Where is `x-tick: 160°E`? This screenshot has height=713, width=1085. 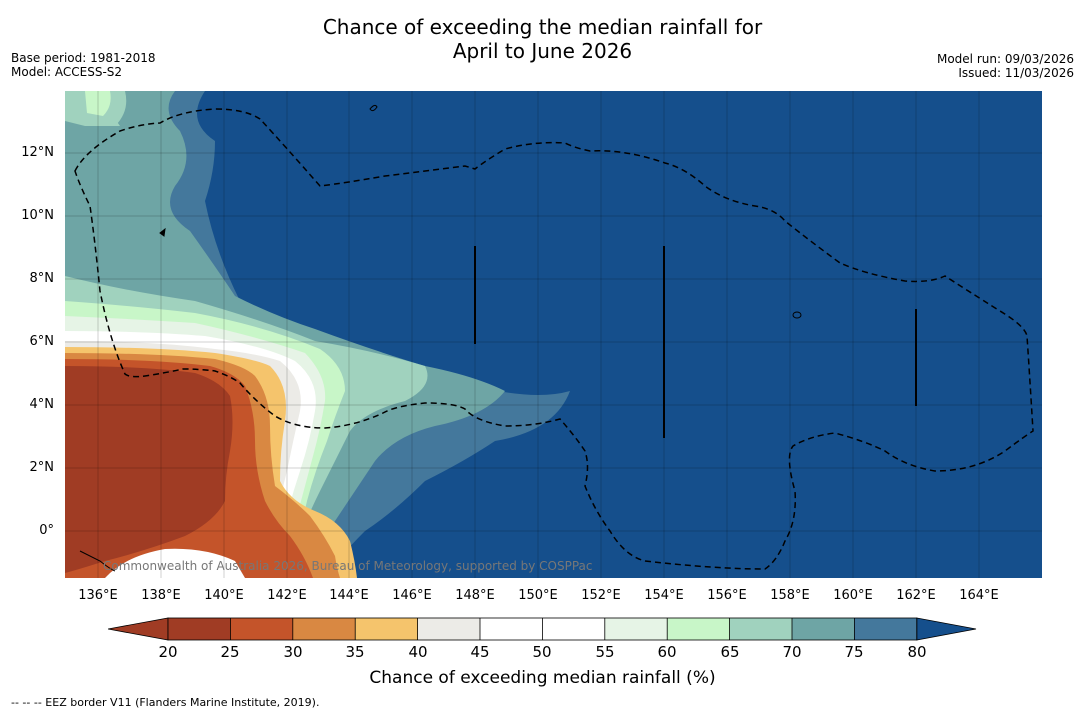
x-tick: 160°E is located at coordinates (853, 595).